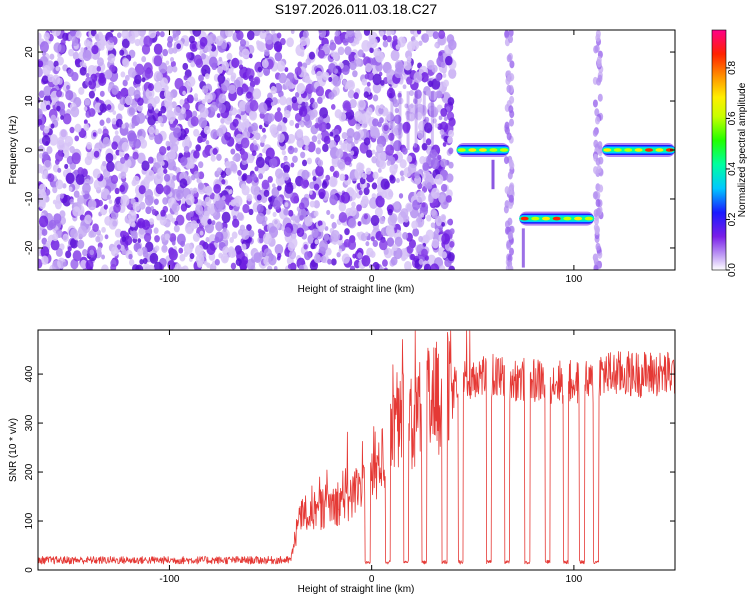 The width and height of the screenshot is (750, 605). Describe the element at coordinates (732, 219) in the screenshot. I see `colorbar-tick-label: 0.2` at that location.